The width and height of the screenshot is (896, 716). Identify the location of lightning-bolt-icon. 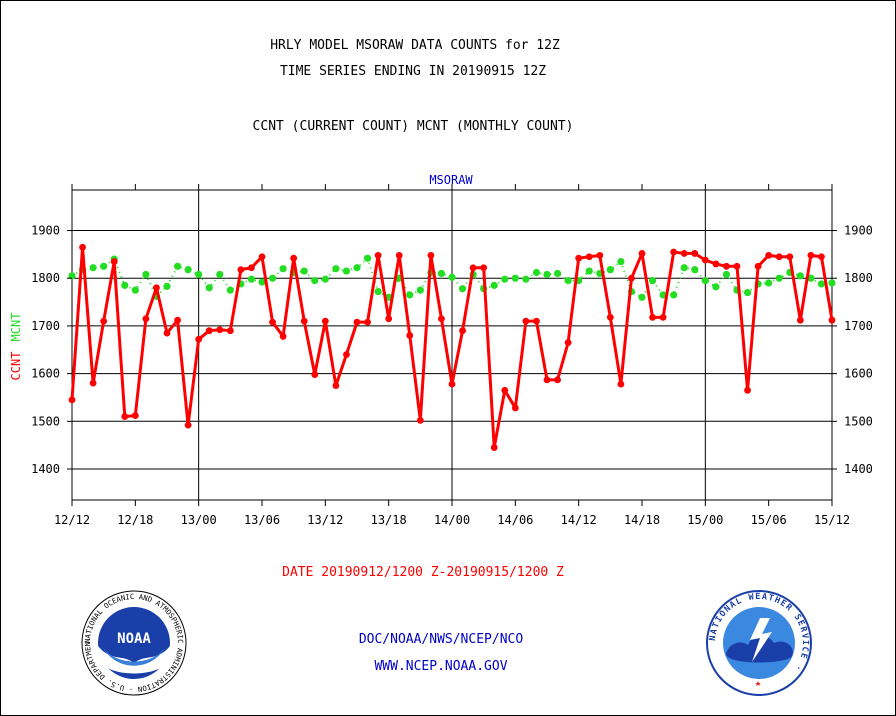
(761, 640).